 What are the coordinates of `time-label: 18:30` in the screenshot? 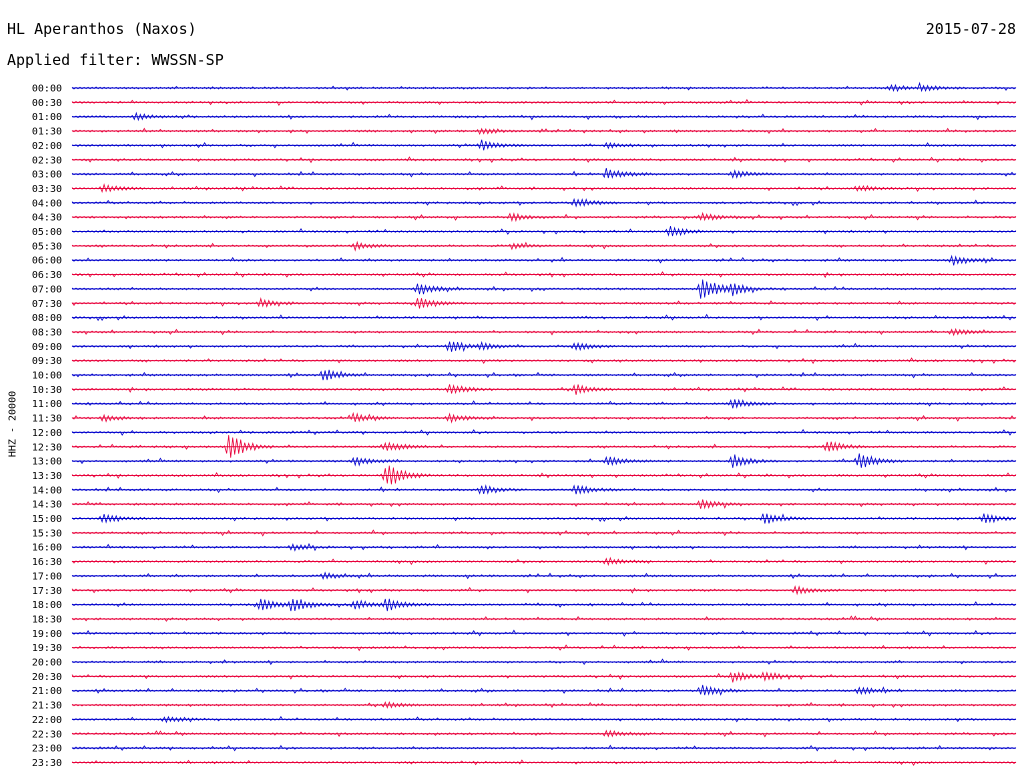 It's located at (47, 619).